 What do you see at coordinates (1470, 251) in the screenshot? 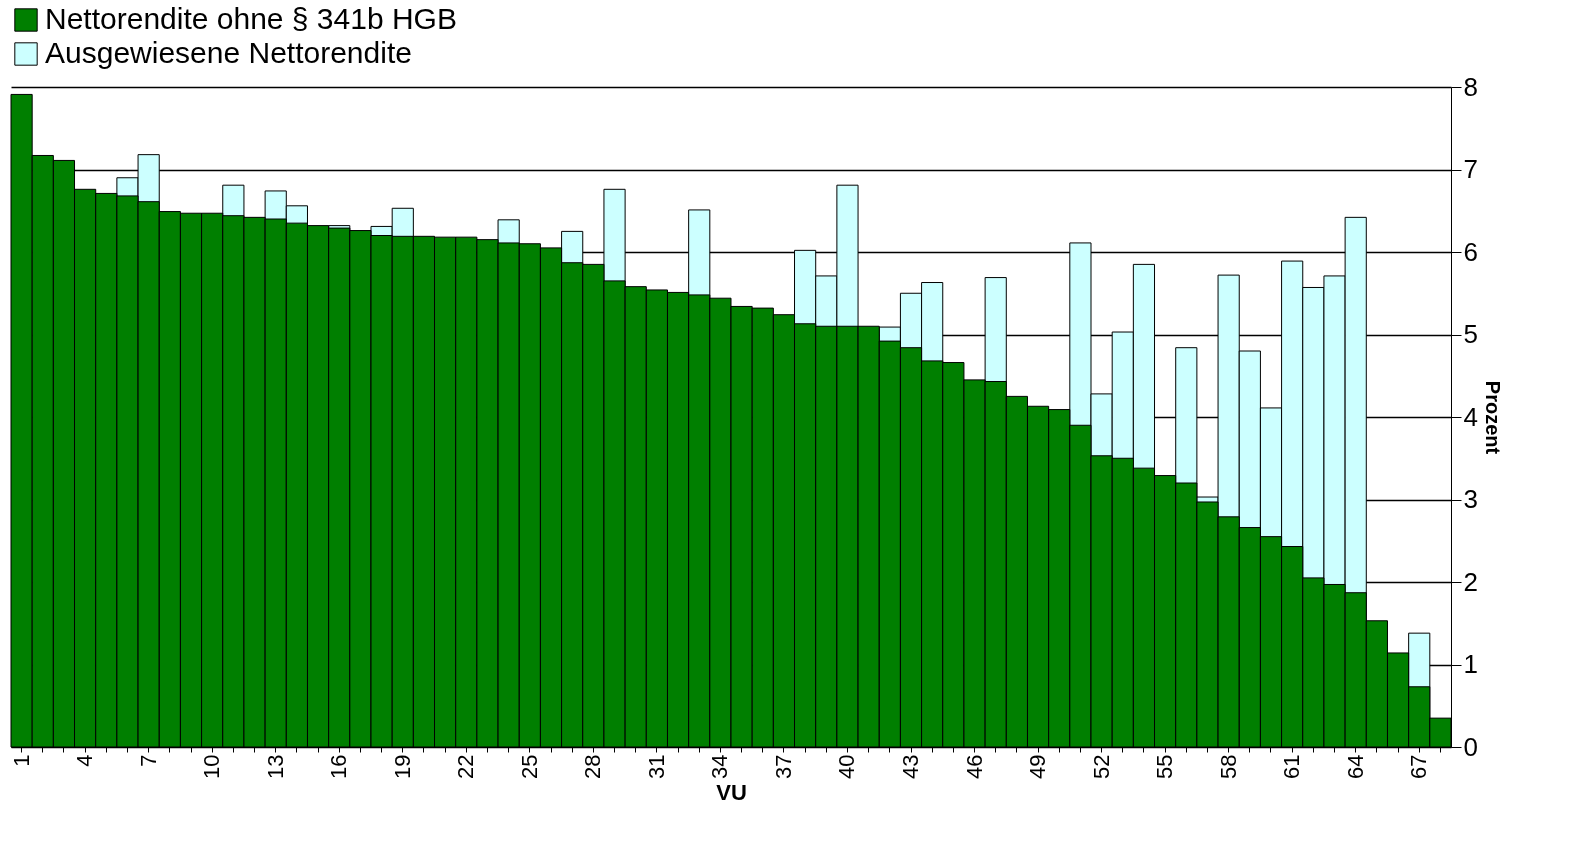
I see `y-tick-label: 6` at bounding box center [1470, 251].